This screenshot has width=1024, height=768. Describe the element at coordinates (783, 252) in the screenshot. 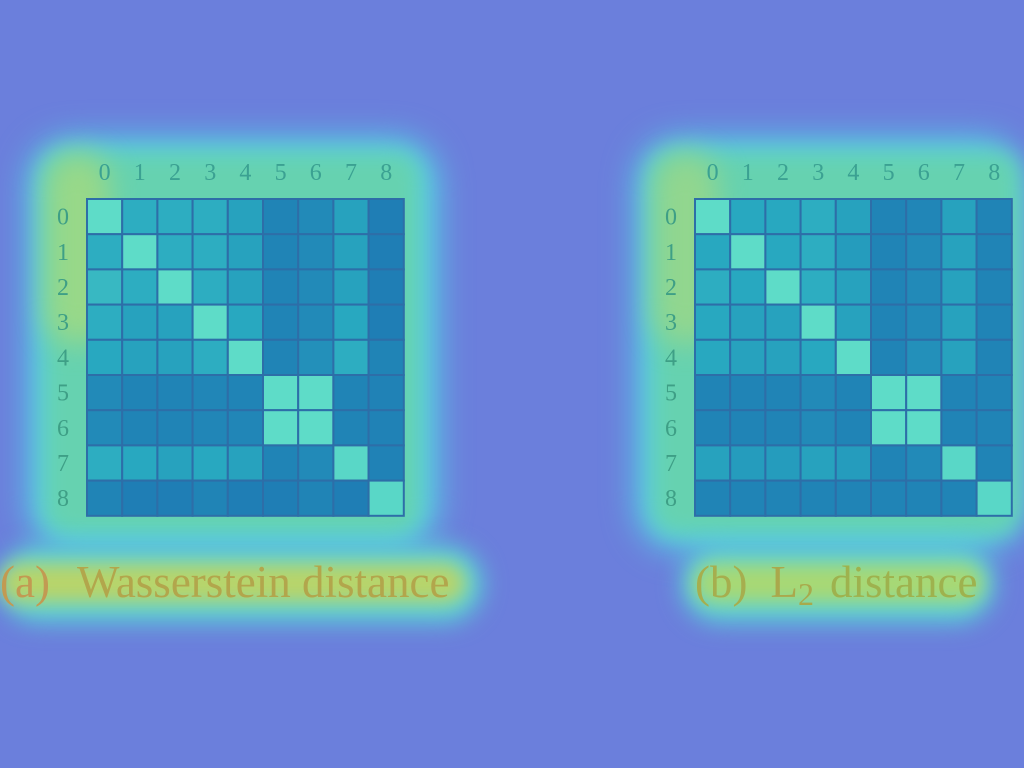

I see `heatmap-b-cell-r1-c2` at that location.